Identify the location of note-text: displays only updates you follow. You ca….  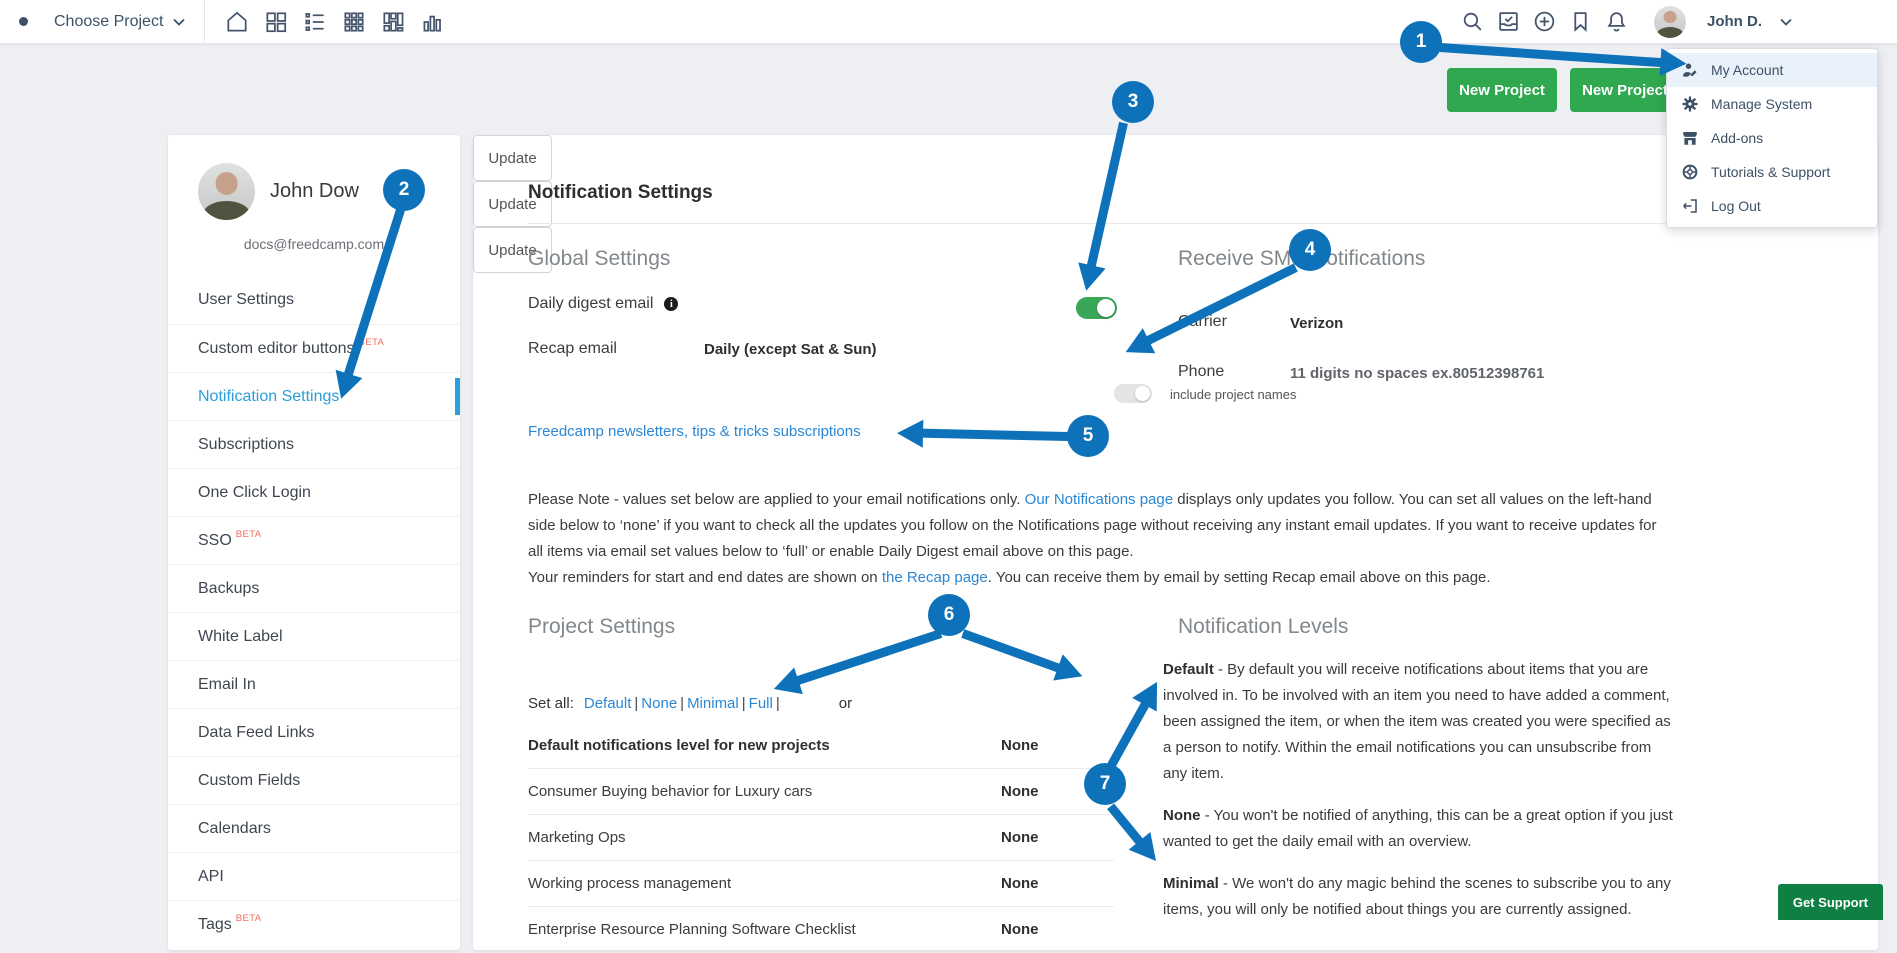
(1092, 525).